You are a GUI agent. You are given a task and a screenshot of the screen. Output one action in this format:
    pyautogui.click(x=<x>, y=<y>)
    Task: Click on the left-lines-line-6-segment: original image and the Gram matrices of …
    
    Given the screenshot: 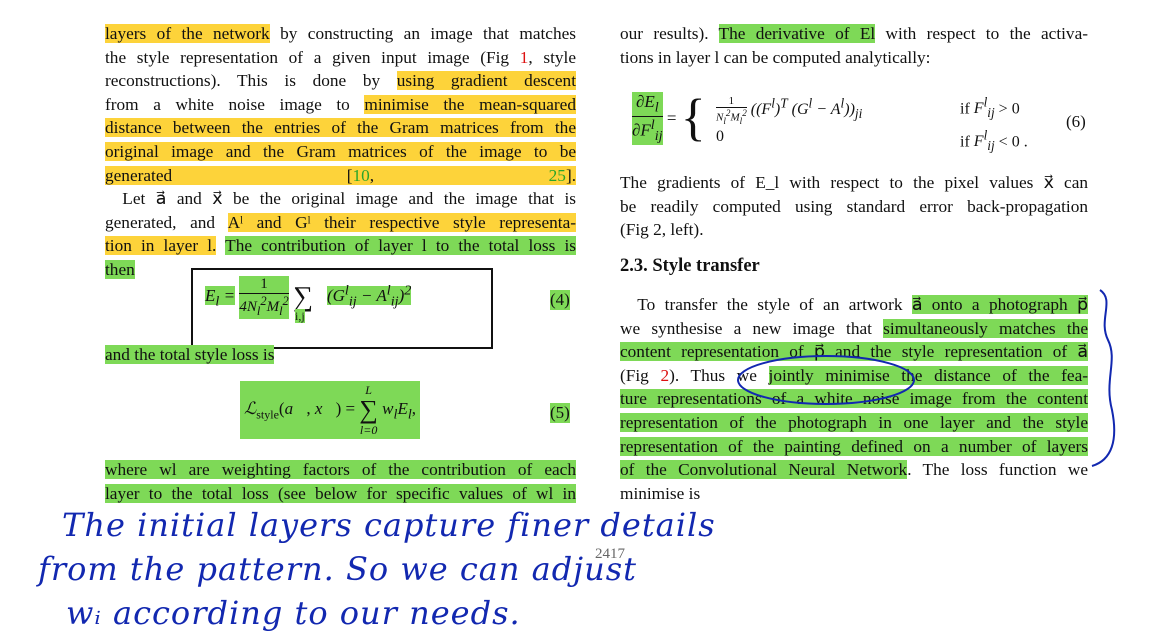 What is the action you would take?
    pyautogui.click(x=340, y=151)
    